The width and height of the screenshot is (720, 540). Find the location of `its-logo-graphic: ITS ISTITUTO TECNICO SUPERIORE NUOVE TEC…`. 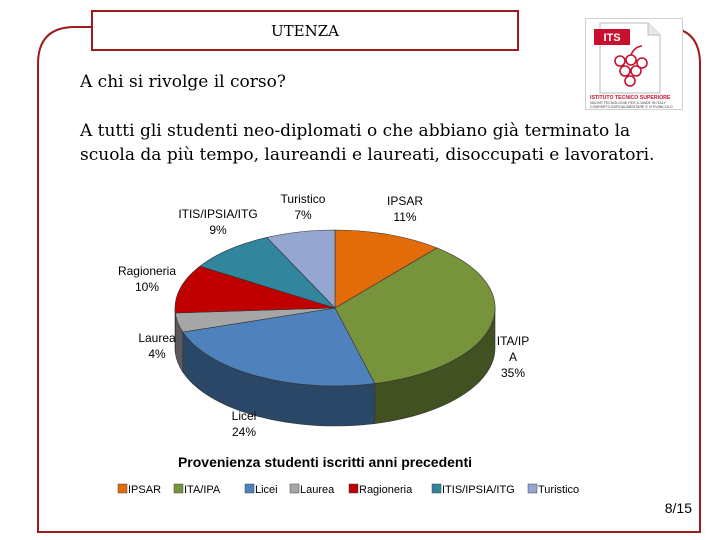

its-logo-graphic: ITS ISTITUTO TECNICO SUPERIORE NUOVE TEC… is located at coordinates (631, 65).